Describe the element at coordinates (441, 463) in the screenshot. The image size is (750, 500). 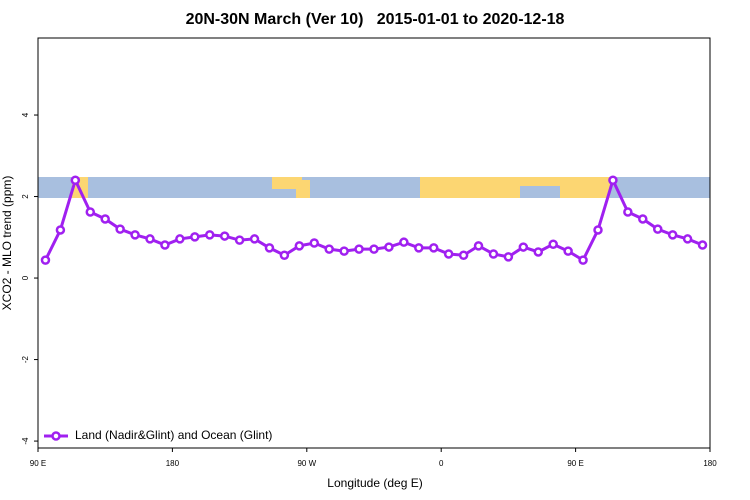
I see `x-tick-label: 0` at that location.